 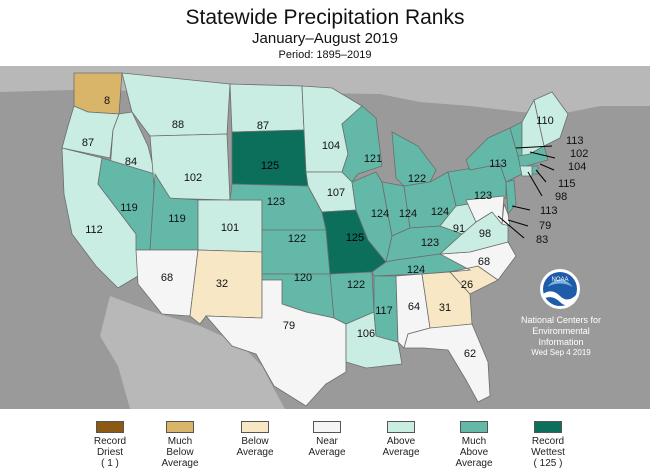 I want to click on rank-label-ks: 122, so click(x=297, y=239).